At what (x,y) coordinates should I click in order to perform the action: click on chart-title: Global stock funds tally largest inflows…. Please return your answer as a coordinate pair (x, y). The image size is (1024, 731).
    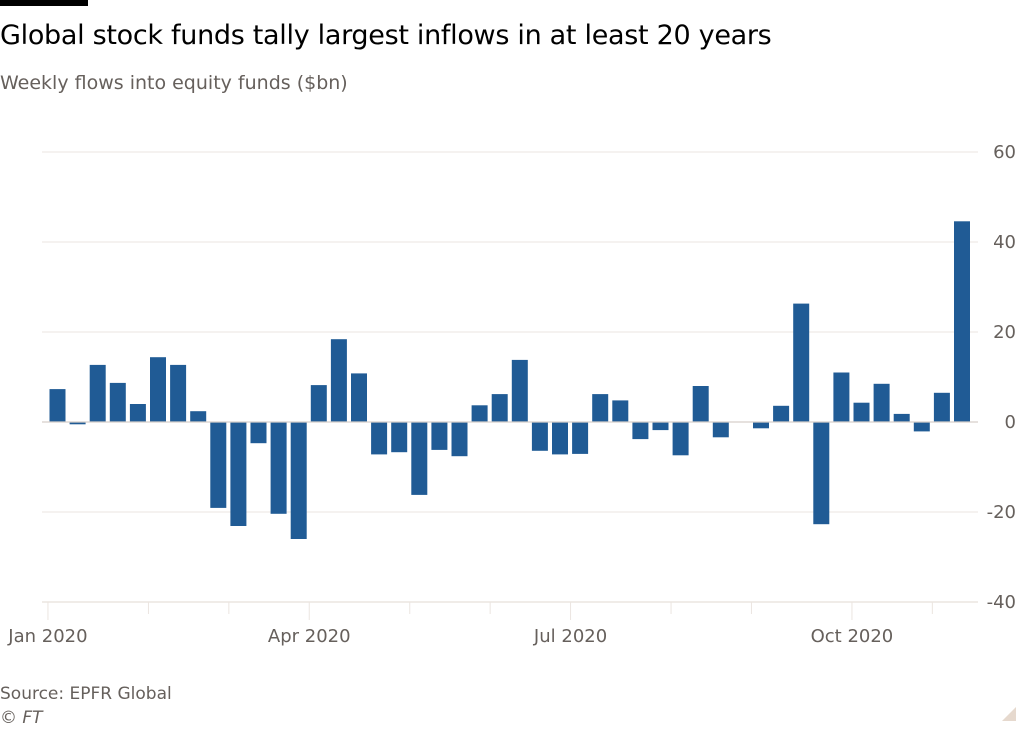
    Looking at the image, I should click on (386, 35).